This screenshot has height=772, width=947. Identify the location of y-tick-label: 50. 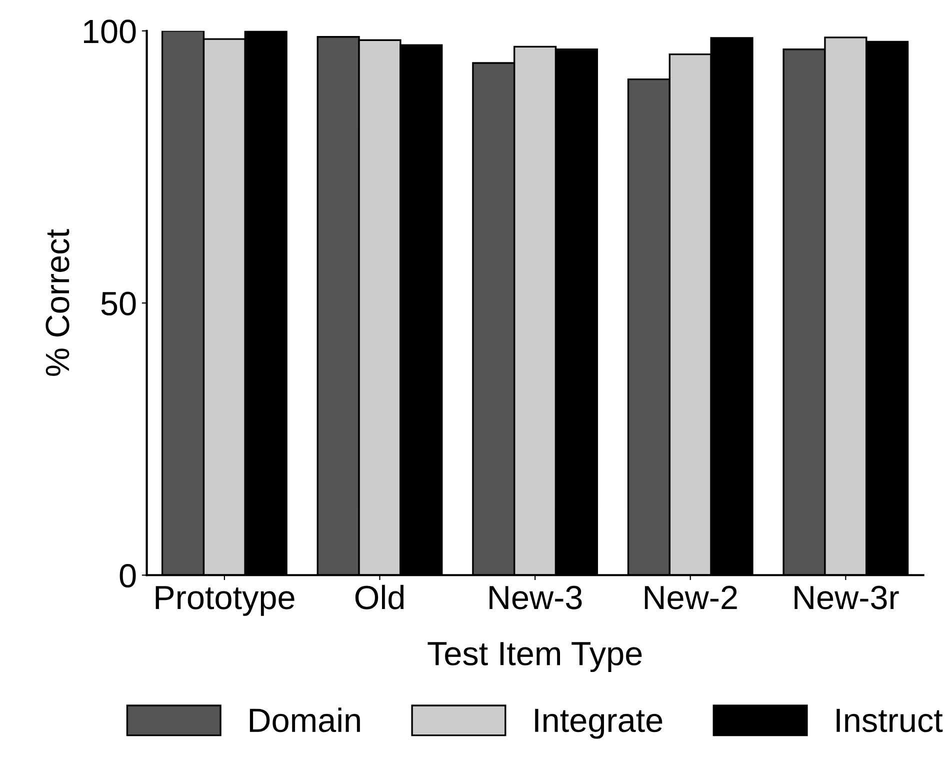
(118, 304).